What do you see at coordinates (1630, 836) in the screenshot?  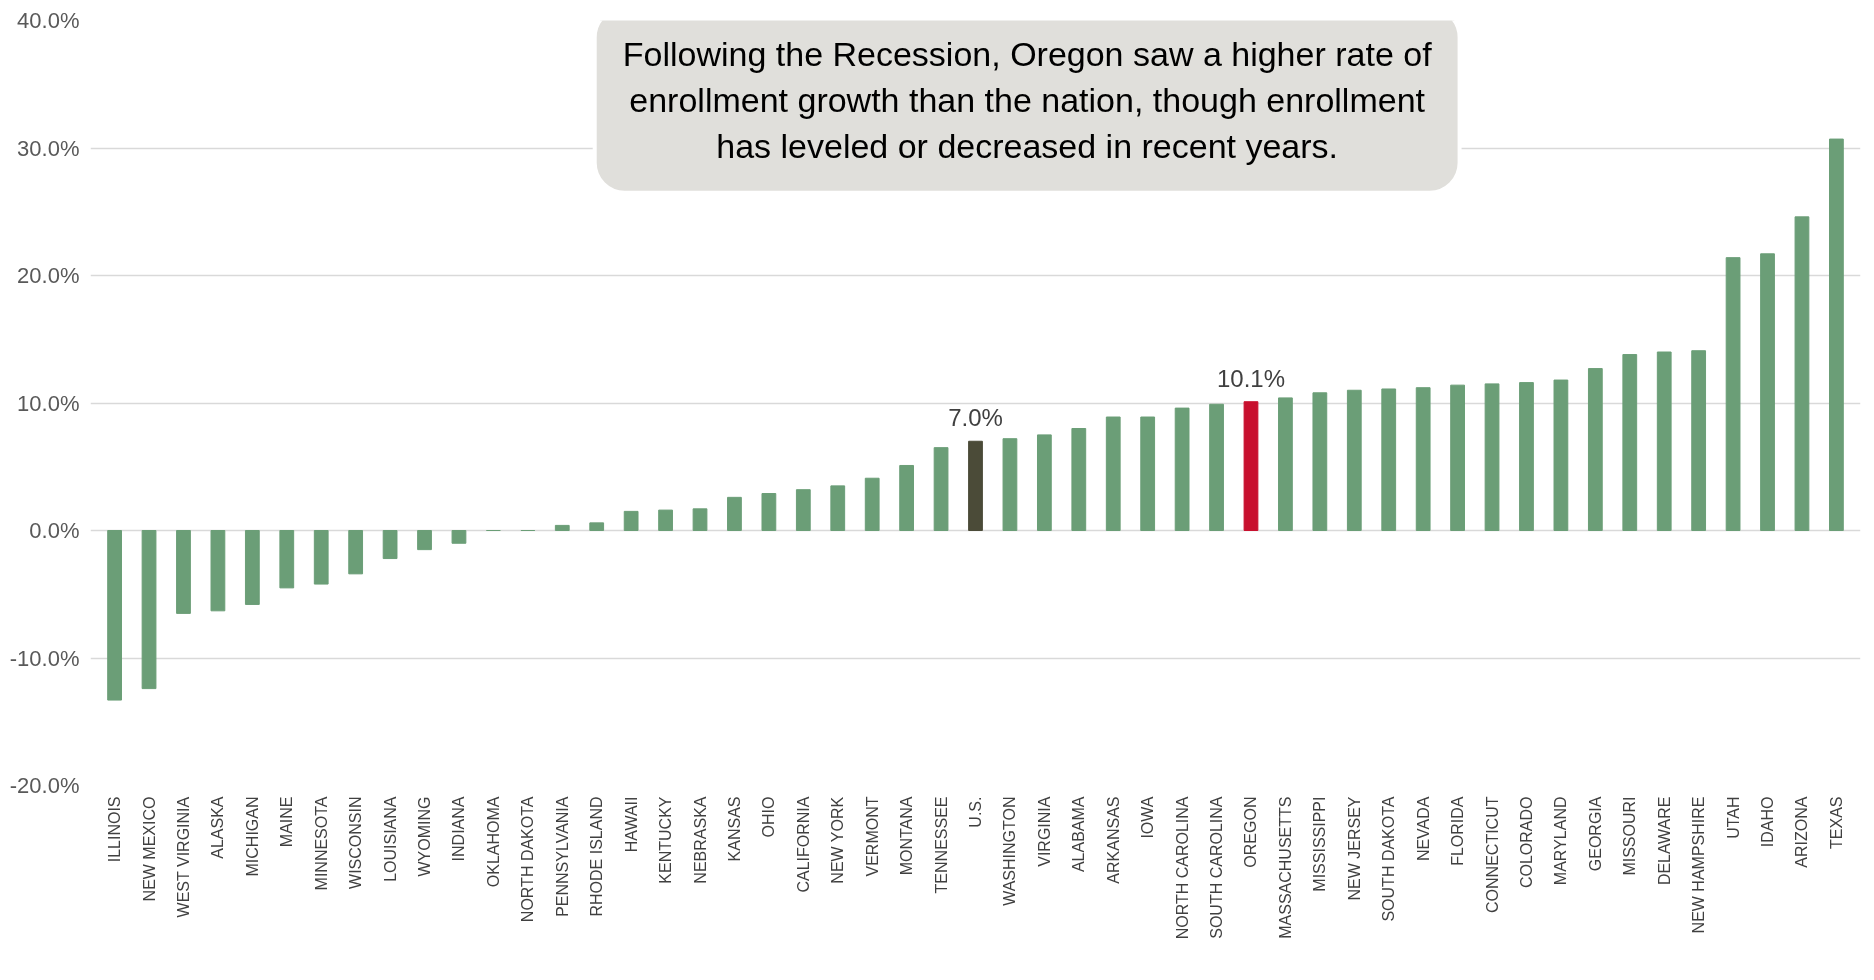 I see `x-tick-label: MISSOURI` at bounding box center [1630, 836].